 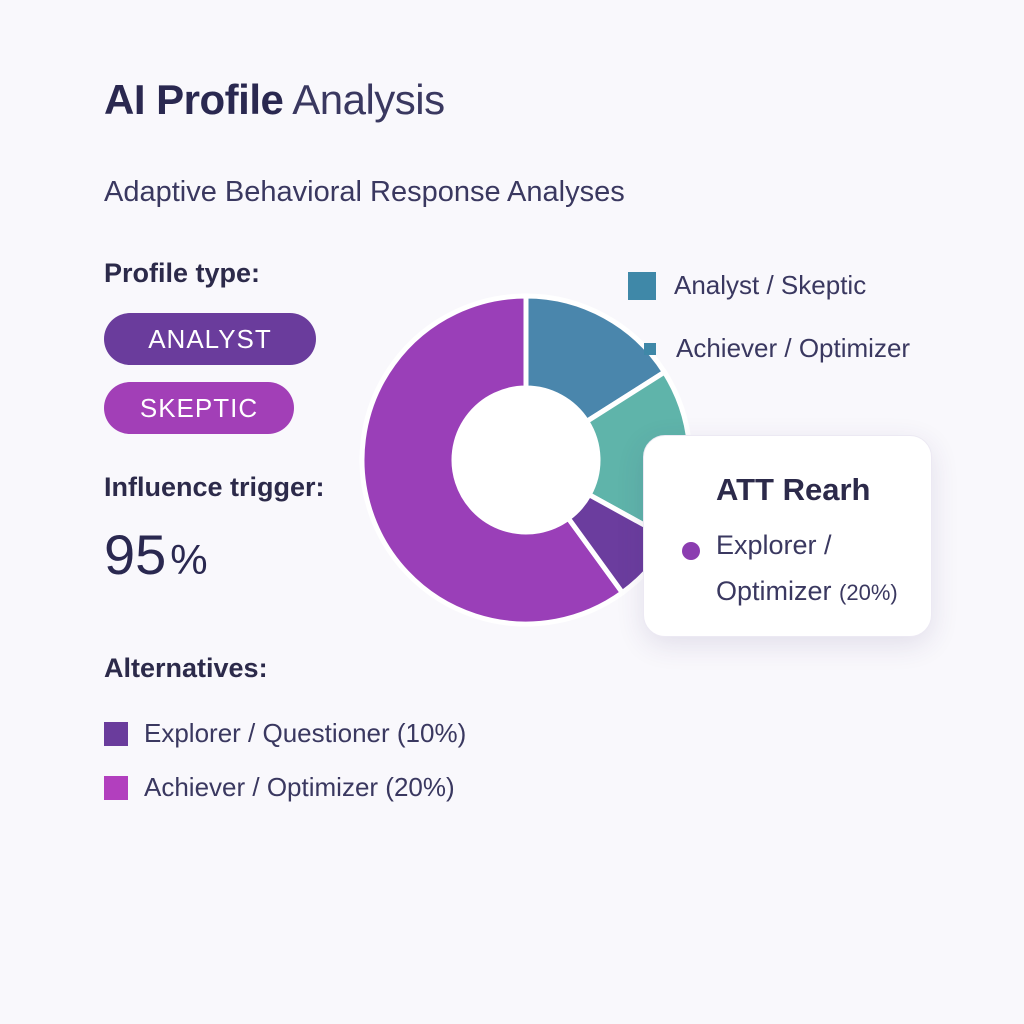 I want to click on tag-skeptic: SKEPTIC, so click(x=199, y=408).